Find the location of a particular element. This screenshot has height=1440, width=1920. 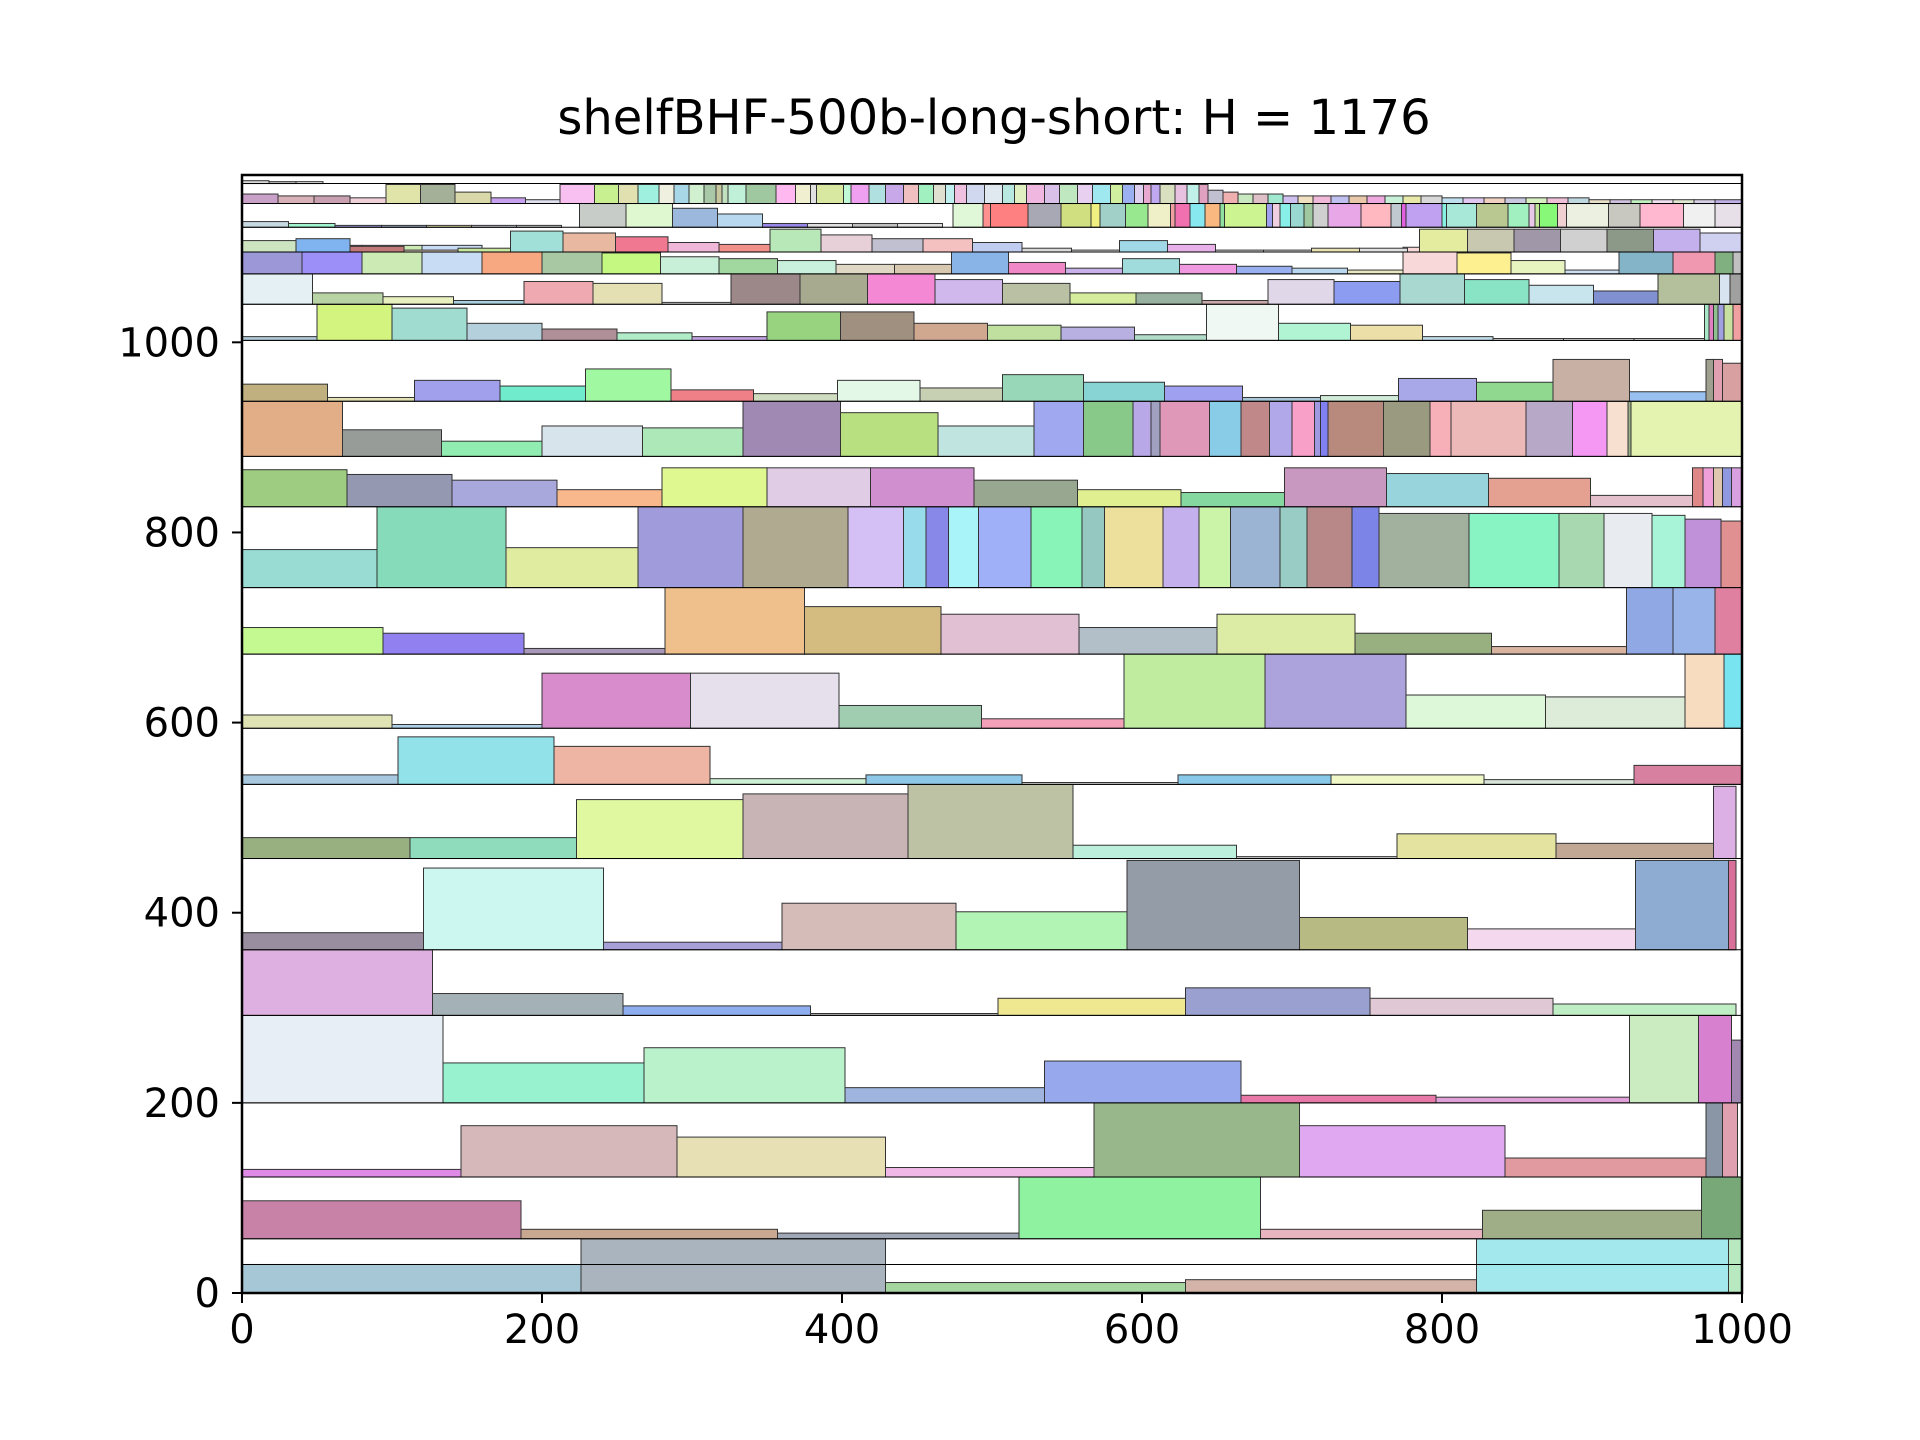

chart-title: shelfBHF-500b-long-short: H = 1176 is located at coordinates (993, 118).